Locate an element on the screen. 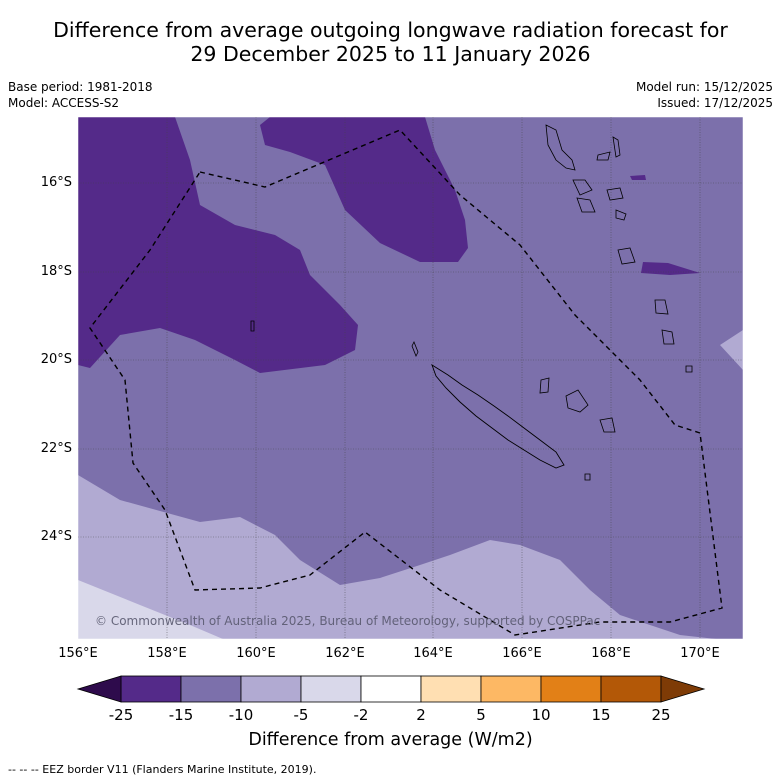  anomaly-region-north is located at coordinates (364, 189).